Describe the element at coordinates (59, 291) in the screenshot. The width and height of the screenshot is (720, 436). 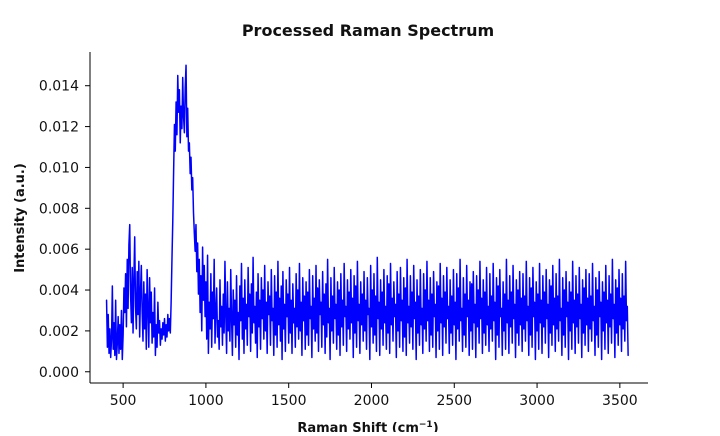
I see `y-tick-label: 0.004` at that location.